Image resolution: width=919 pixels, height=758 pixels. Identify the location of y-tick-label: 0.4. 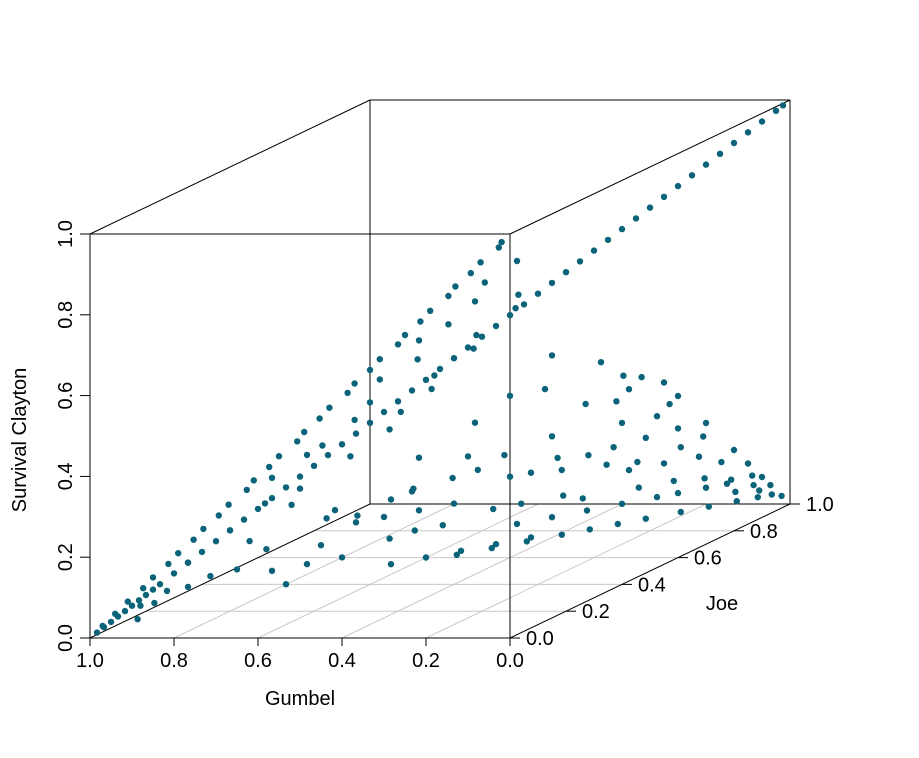
(652, 585).